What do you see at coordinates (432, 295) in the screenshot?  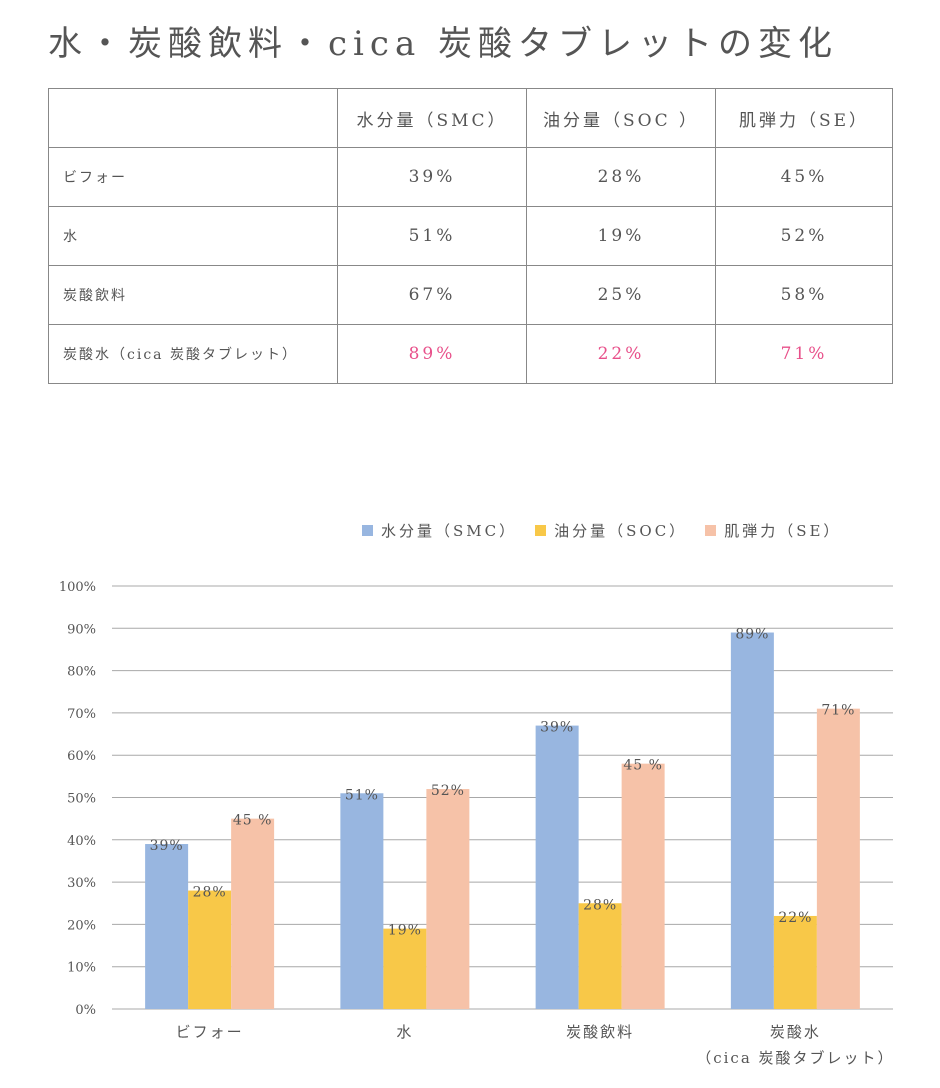 I see `table-cell: 67%` at bounding box center [432, 295].